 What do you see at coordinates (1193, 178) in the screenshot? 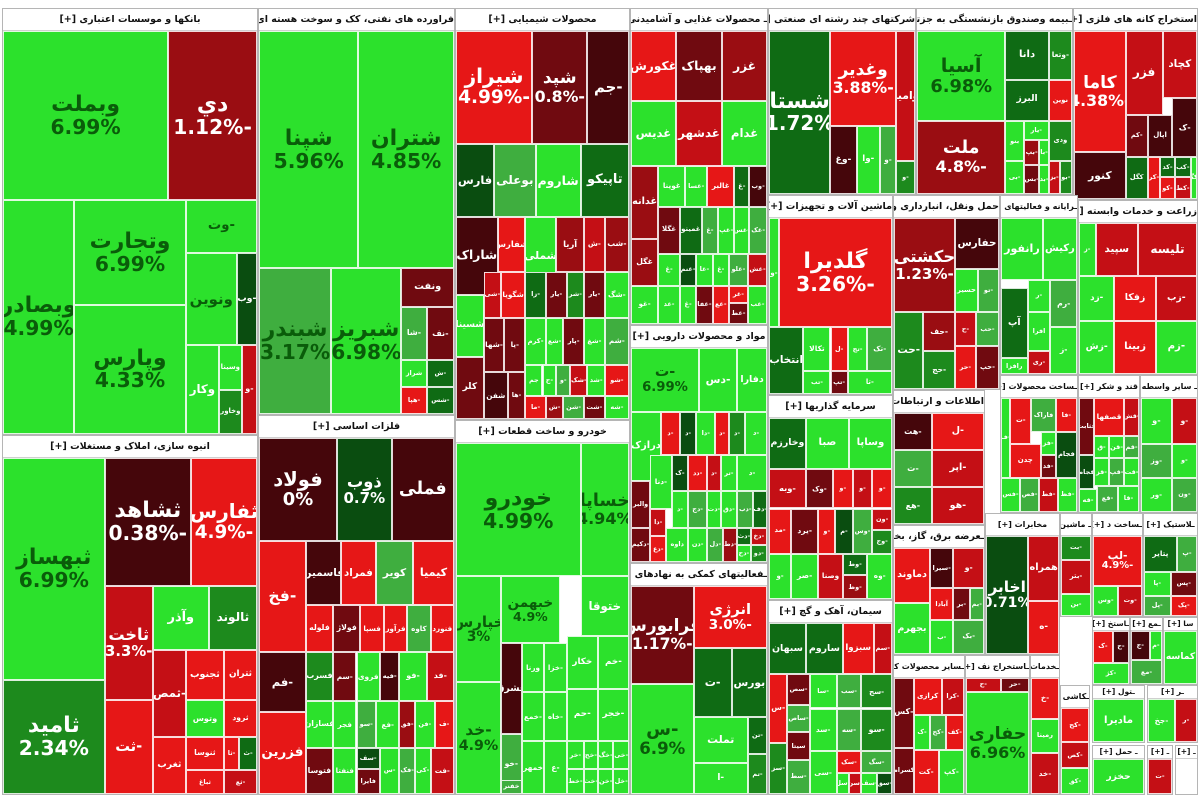
I see `stock-tile: -کگ` at bounding box center [1193, 178].